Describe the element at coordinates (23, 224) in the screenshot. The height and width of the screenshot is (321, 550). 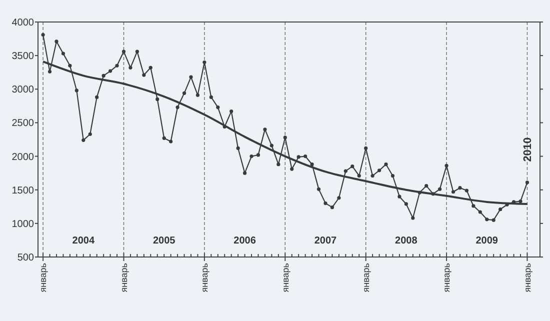
I see `y-tick-label: 1000` at that location.